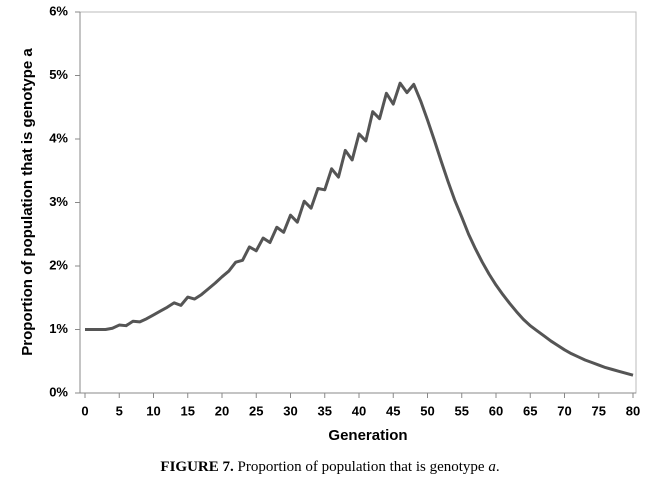  What do you see at coordinates (119, 410) in the screenshot?
I see `x-tick-label: 5` at bounding box center [119, 410].